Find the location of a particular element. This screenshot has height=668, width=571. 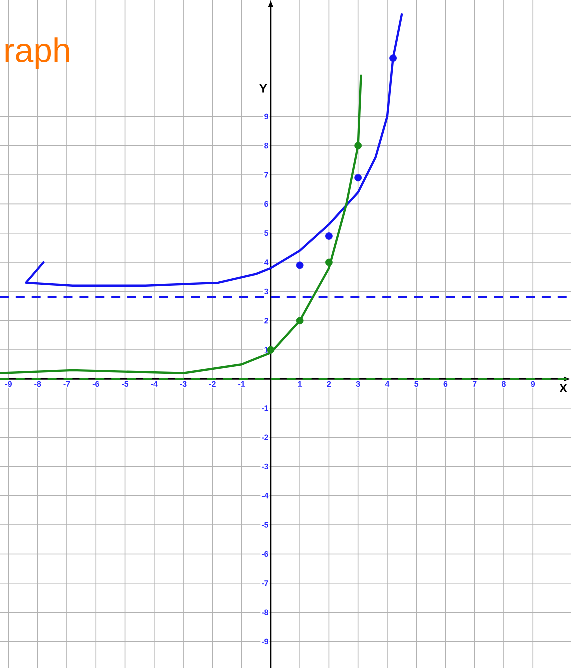

x-axis-title: X is located at coordinates (564, 388).